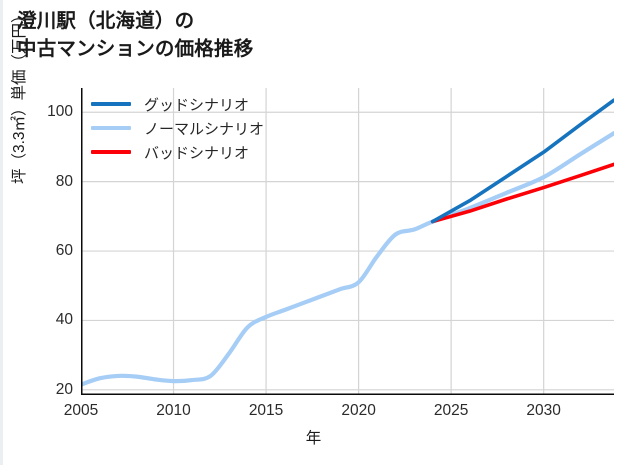  What do you see at coordinates (197, 153) in the screenshot?
I see `legend-label: バッドシナリオ` at bounding box center [197, 153].